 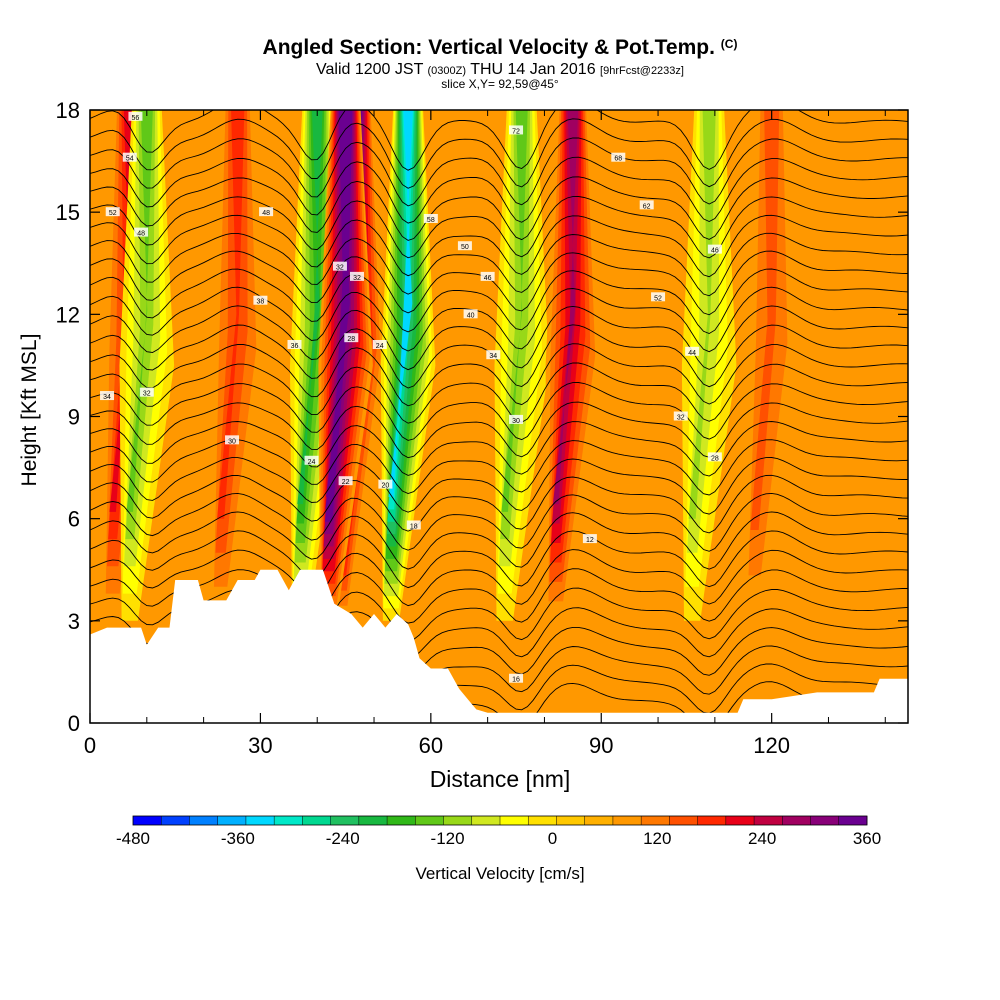 What do you see at coordinates (471, 315) in the screenshot?
I see `theta-label: 40` at bounding box center [471, 315].